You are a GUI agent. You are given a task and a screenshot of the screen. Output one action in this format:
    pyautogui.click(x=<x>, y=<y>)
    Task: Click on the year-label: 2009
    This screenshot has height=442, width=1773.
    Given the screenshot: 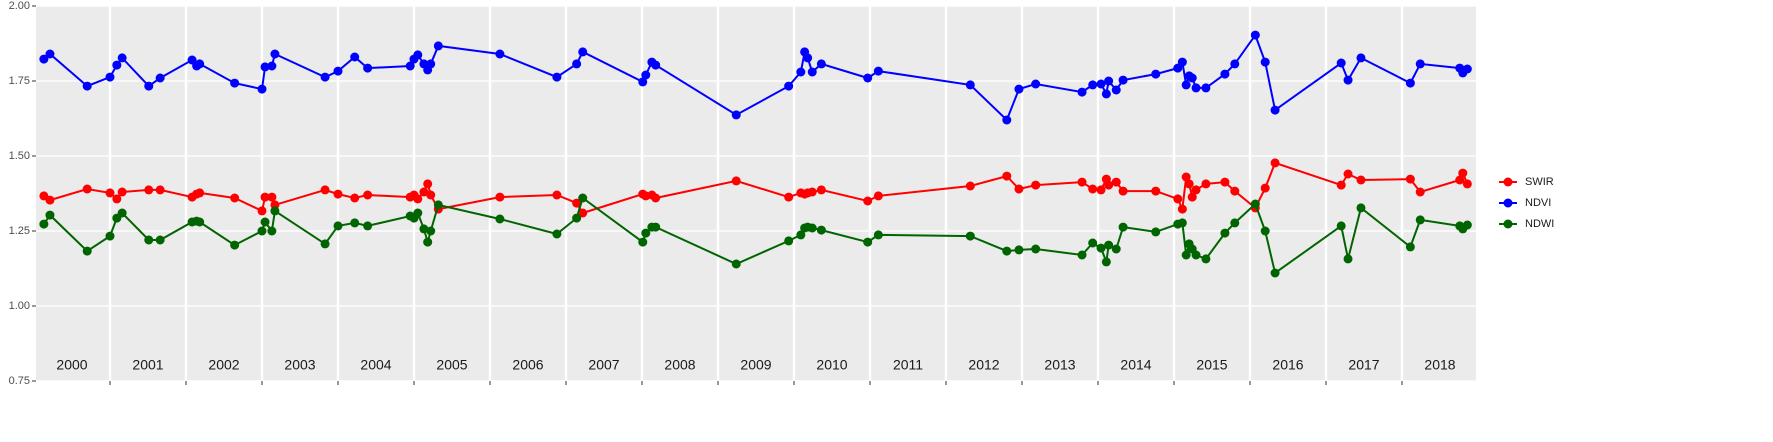 What is the action you would take?
    pyautogui.click(x=755, y=365)
    